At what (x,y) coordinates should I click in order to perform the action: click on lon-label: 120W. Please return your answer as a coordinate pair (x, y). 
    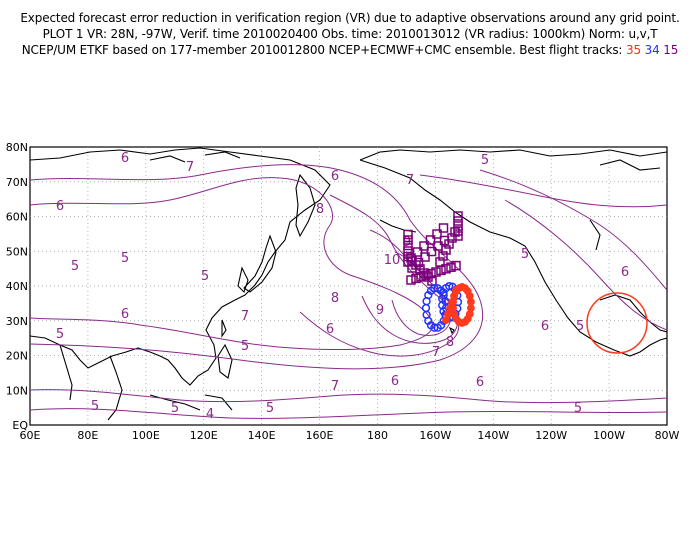
    Looking at the image, I should click on (551, 435).